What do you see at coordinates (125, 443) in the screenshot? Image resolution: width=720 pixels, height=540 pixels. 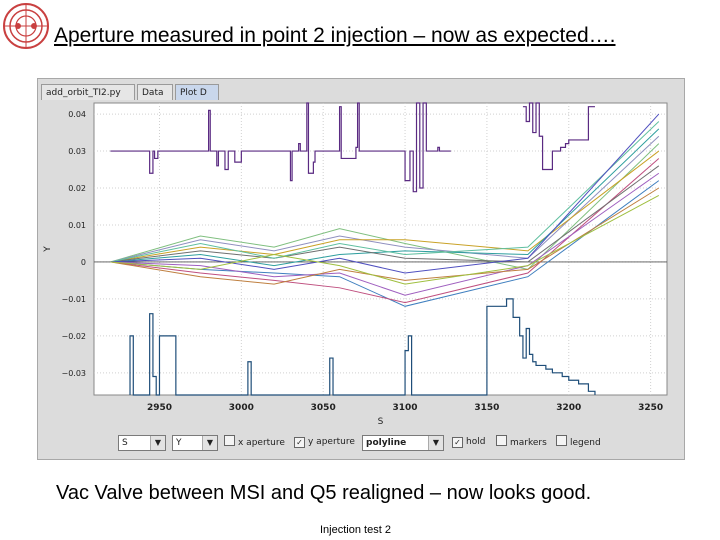 I see `x-select-value: S` at bounding box center [125, 443].